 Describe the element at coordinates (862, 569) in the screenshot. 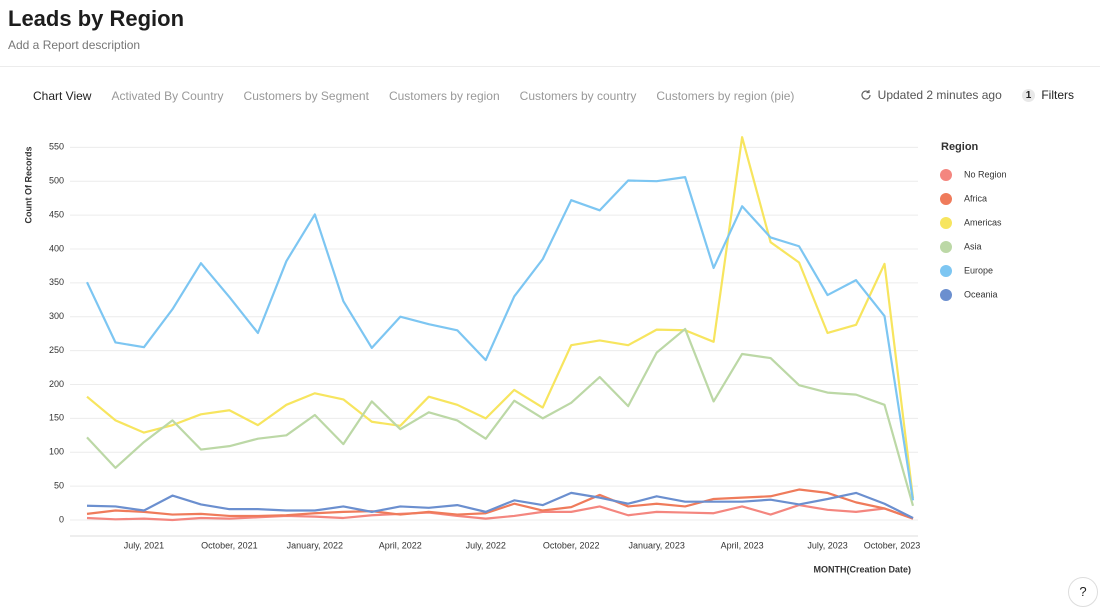

I see `x-axis-label: MONTH(Creation Date)` at that location.